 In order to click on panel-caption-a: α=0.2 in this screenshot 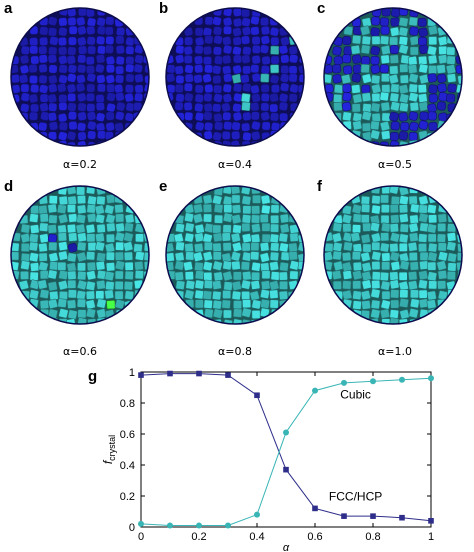, I will do `click(80, 164)`.